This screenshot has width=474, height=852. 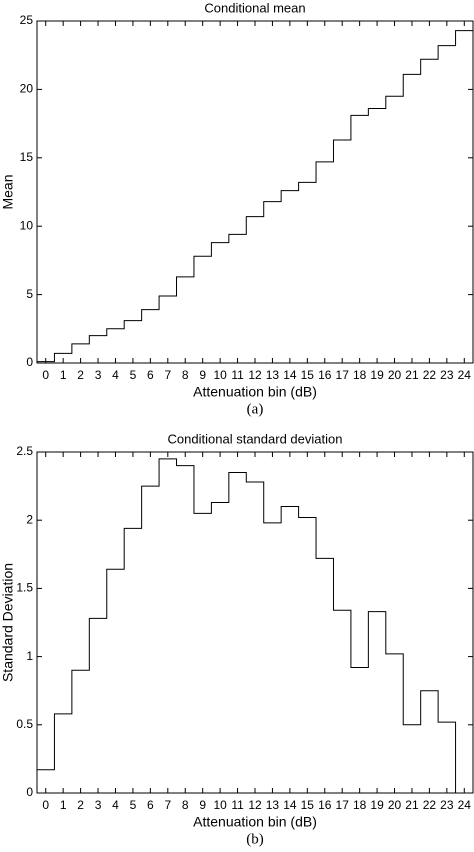 What do you see at coordinates (27, 225) in the screenshot?
I see `y-tick-label: 10` at bounding box center [27, 225].